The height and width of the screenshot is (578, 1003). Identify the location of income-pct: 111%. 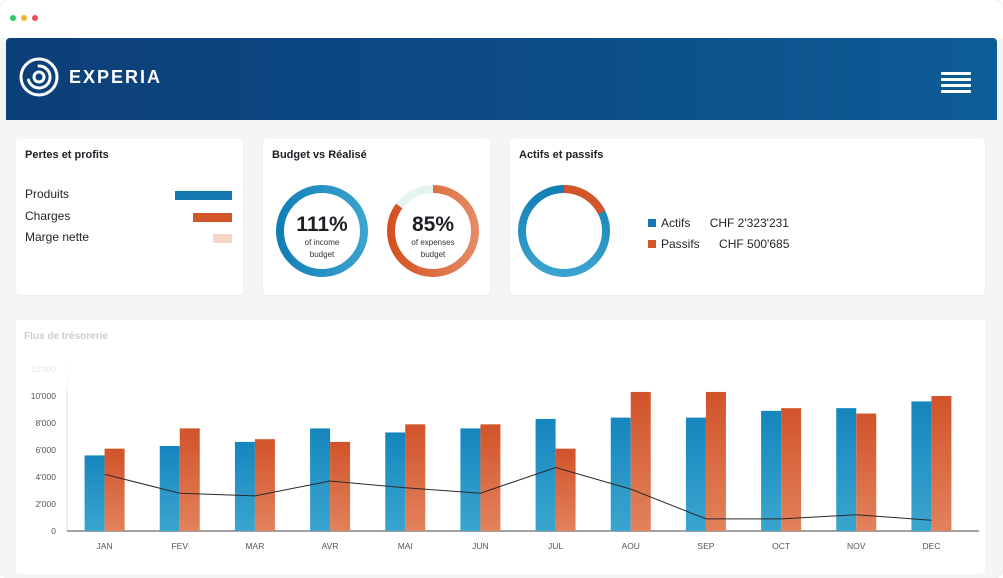
(322, 224).